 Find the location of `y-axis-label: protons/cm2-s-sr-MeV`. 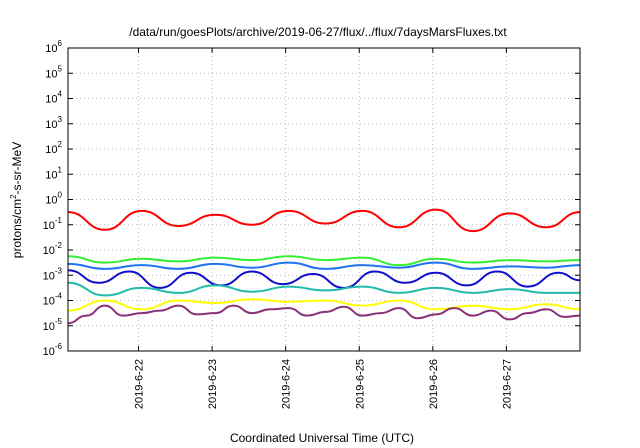

y-axis-label: protons/cm2-s-sr-MeV is located at coordinates (16, 200).